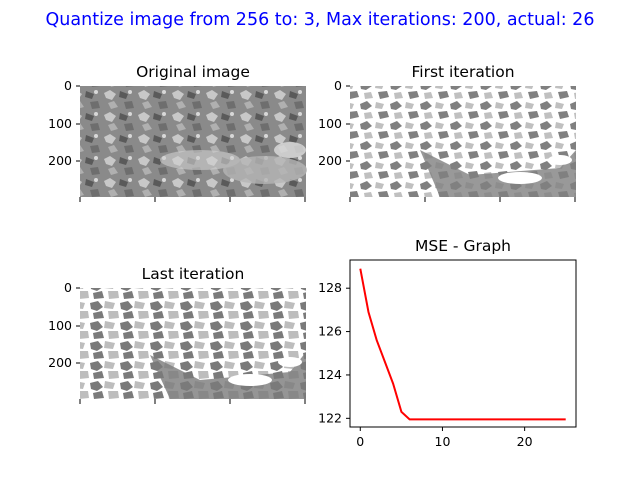  What do you see at coordinates (193, 343) in the screenshot?
I see `last-iteration-image` at bounding box center [193, 343].